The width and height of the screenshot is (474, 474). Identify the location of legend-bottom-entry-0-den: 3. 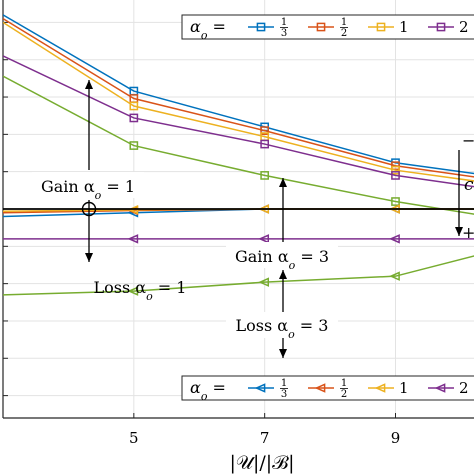
(284, 394).